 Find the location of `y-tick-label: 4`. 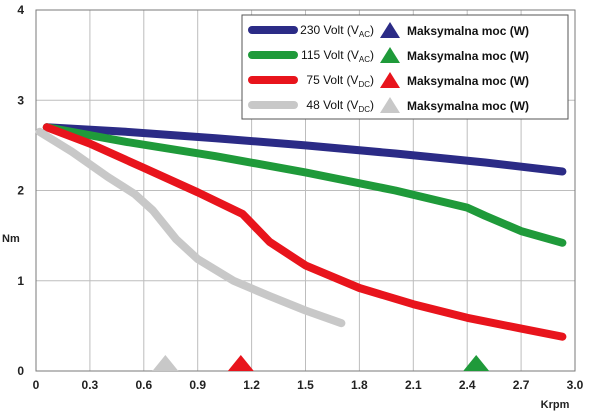

y-tick-label: 4 is located at coordinates (20, 10).